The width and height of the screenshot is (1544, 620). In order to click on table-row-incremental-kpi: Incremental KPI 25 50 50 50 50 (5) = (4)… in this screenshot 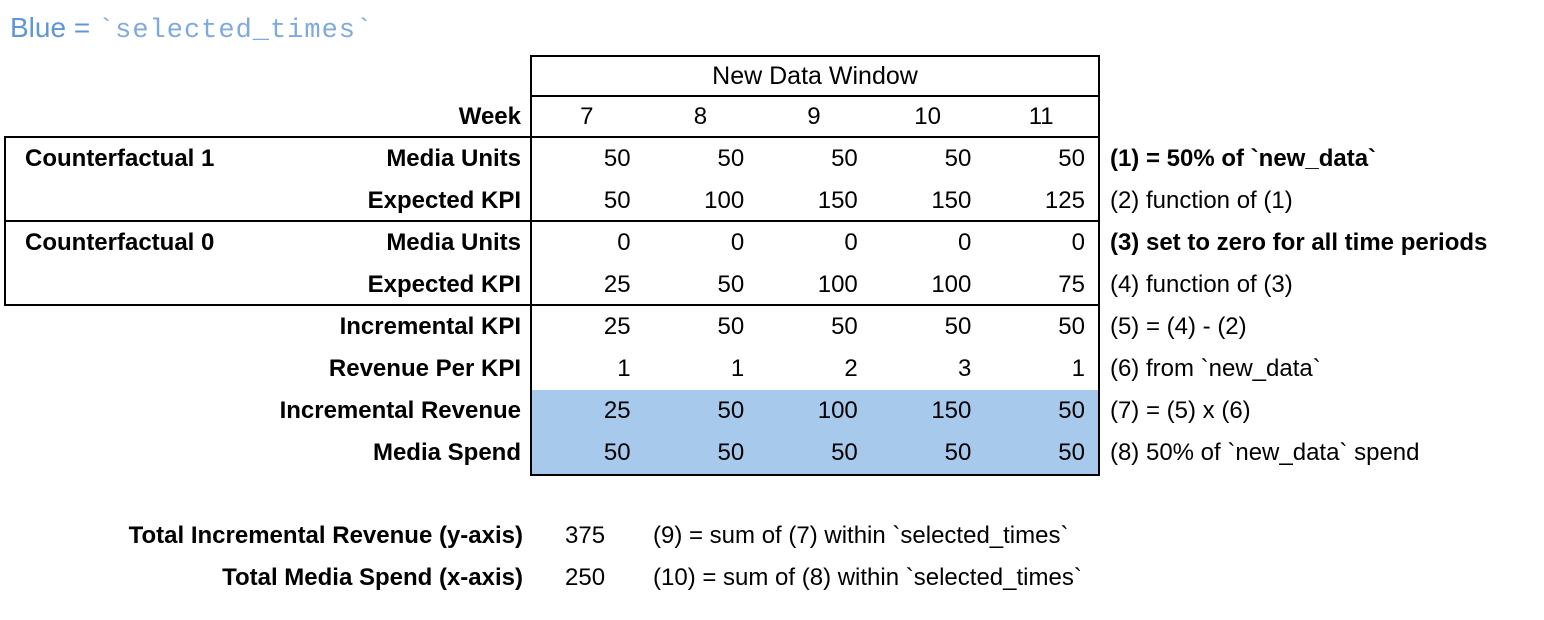, I will do `click(772, 327)`.